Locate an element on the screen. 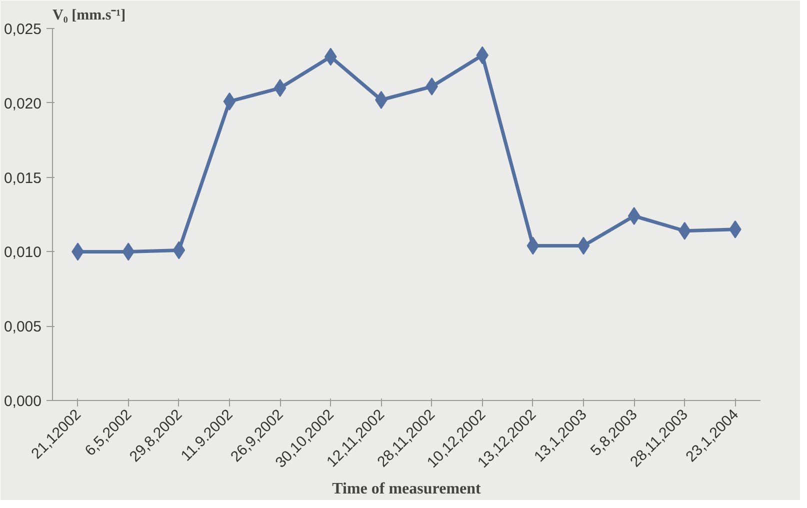 The image size is (807, 508). x-axis-title: Time of measurement is located at coordinates (407, 489).